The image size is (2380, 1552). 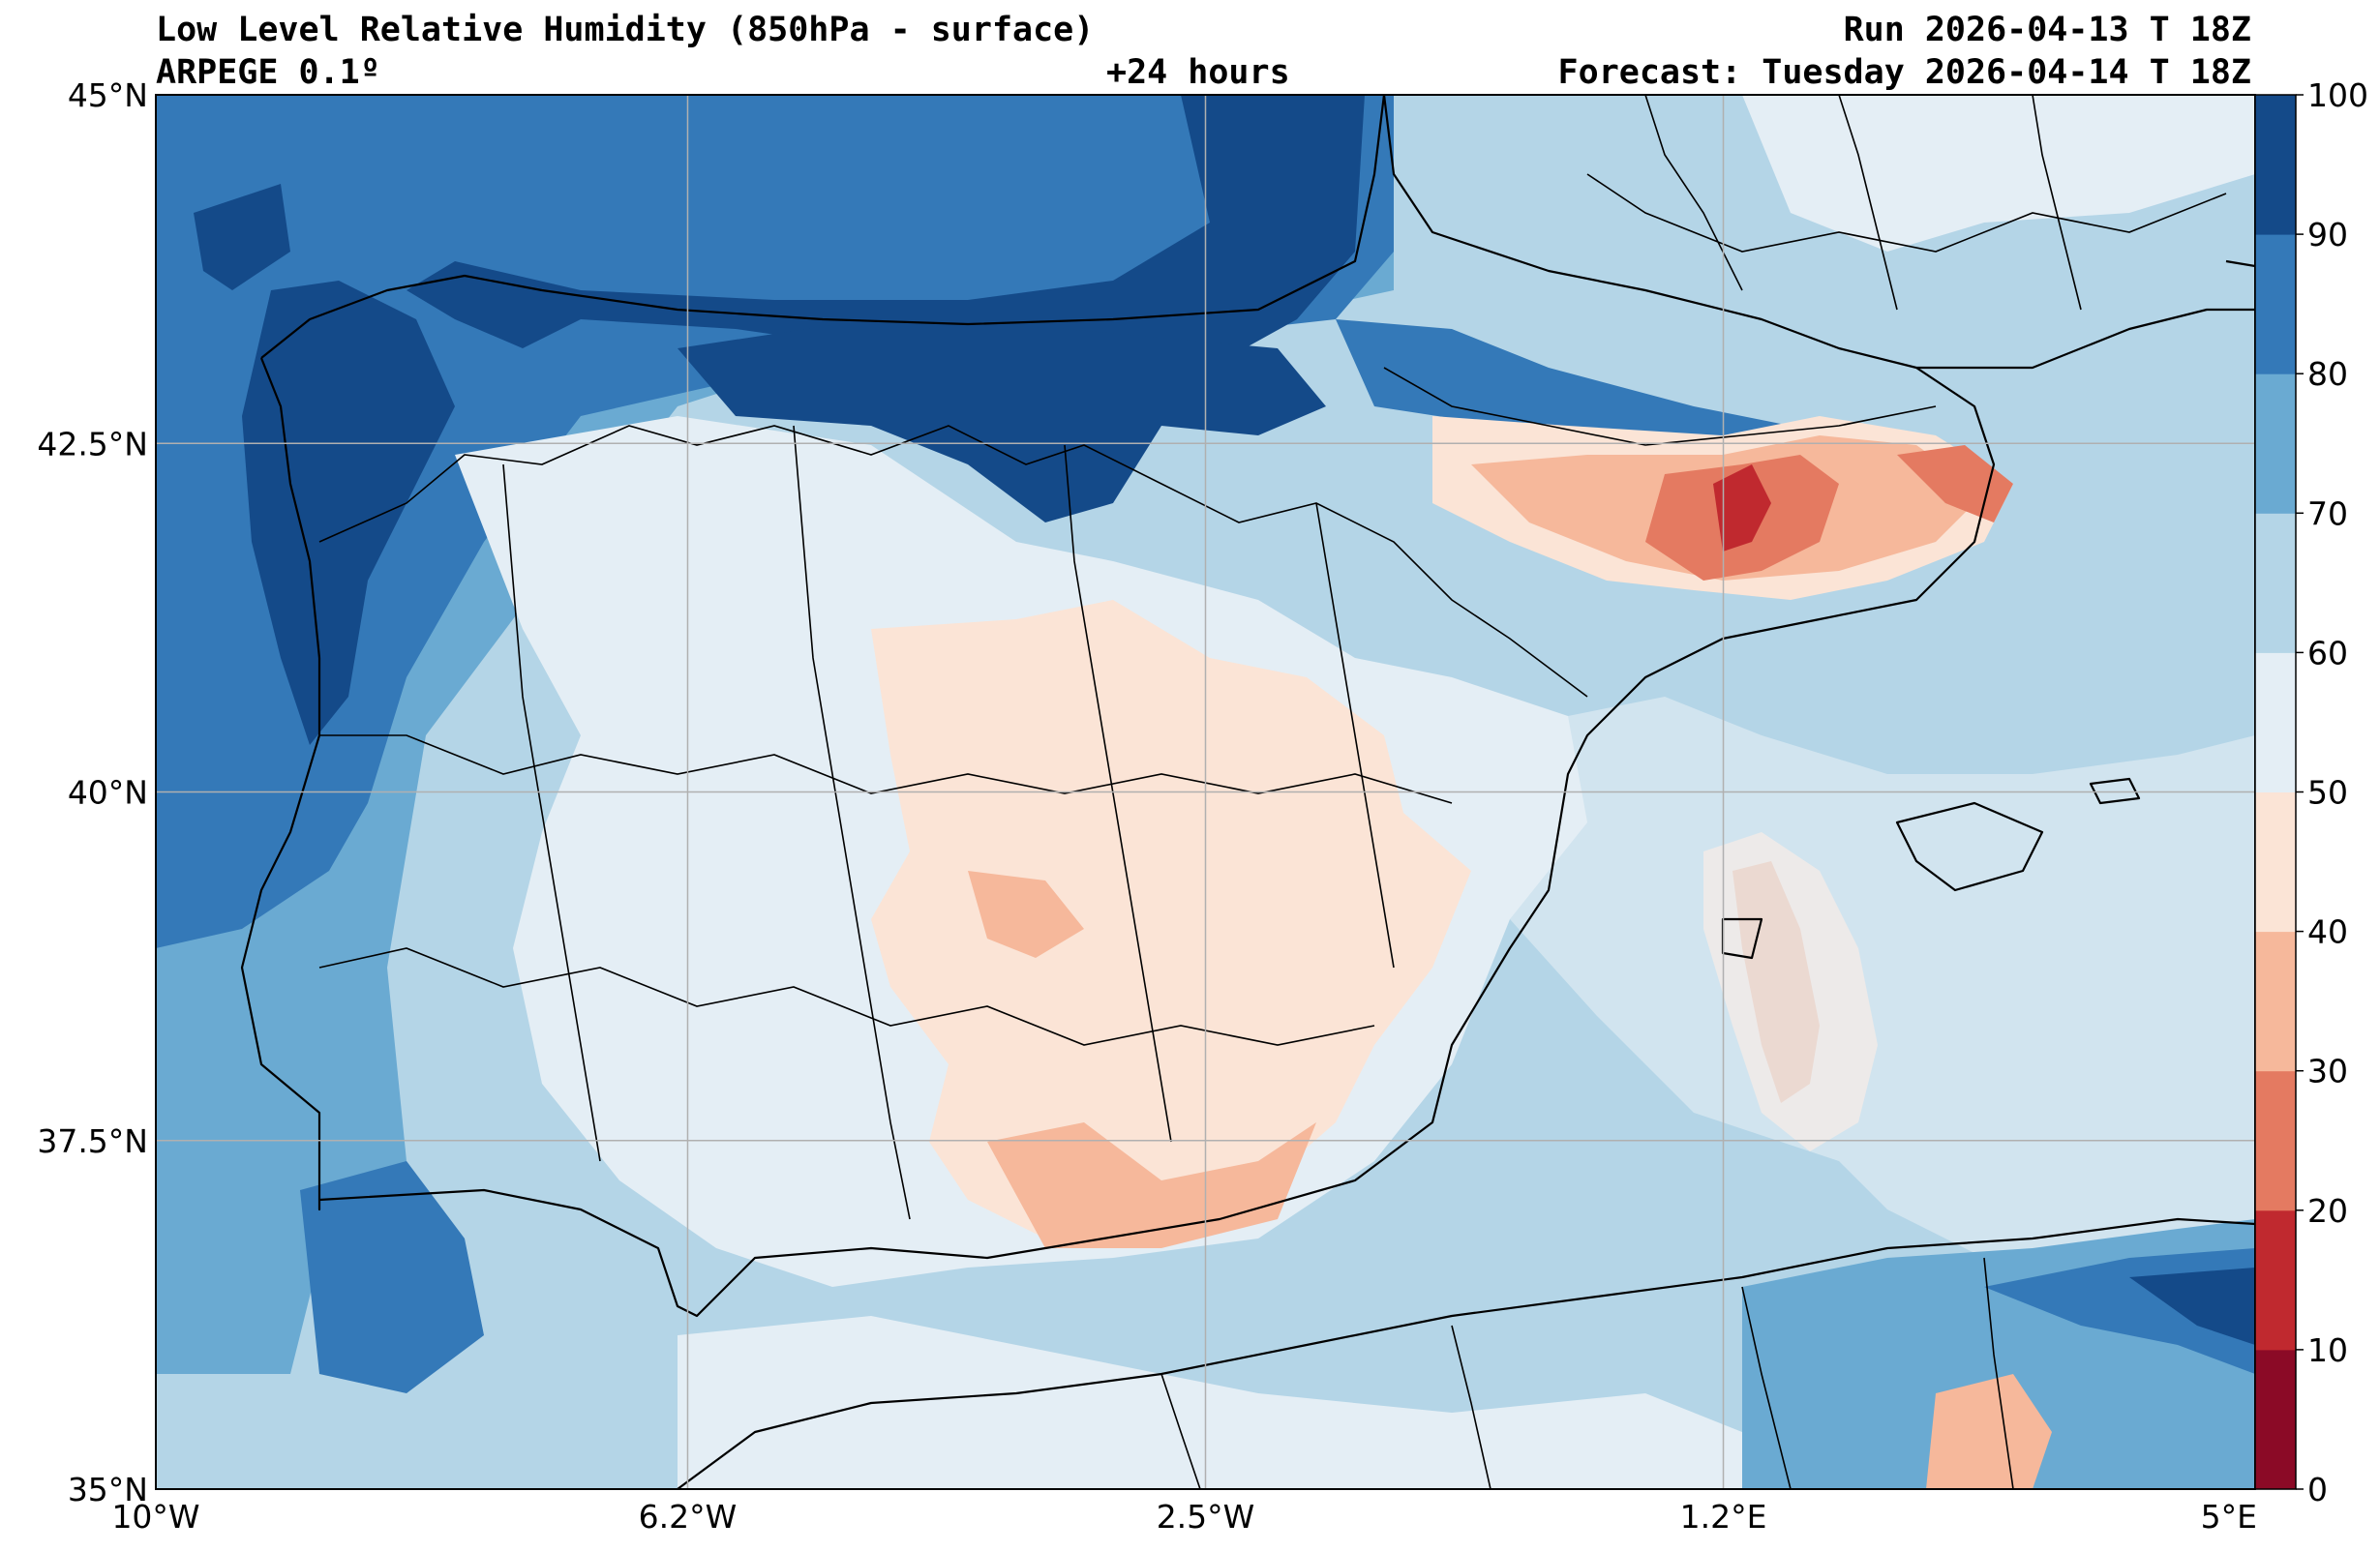 What do you see at coordinates (108, 95) in the screenshot?
I see `lat-tick-label: 45°N` at bounding box center [108, 95].